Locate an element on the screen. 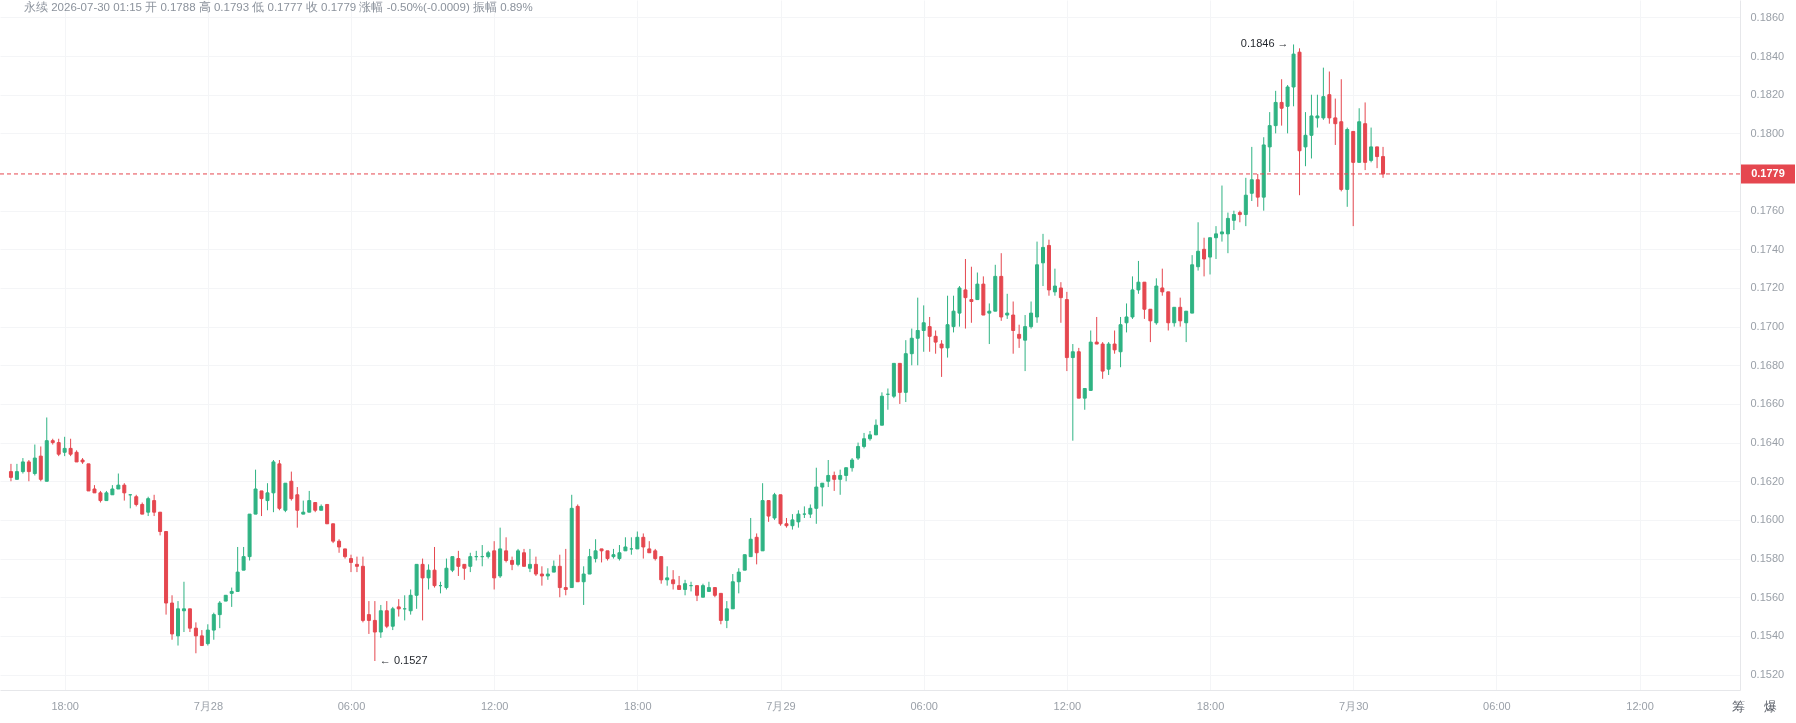  chart-title: 永续 2026-07-30 01:15 开 0.1788 高 0.1793 低 0.1777 收 0.1779 涨幅 -0.50%(-0.0009) 振幅 0.89% is located at coordinates (278, 6).